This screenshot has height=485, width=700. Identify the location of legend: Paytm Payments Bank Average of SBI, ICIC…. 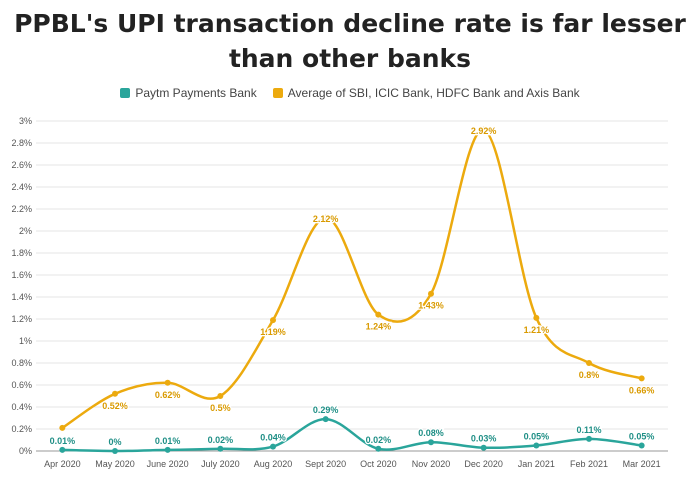
(350, 93).